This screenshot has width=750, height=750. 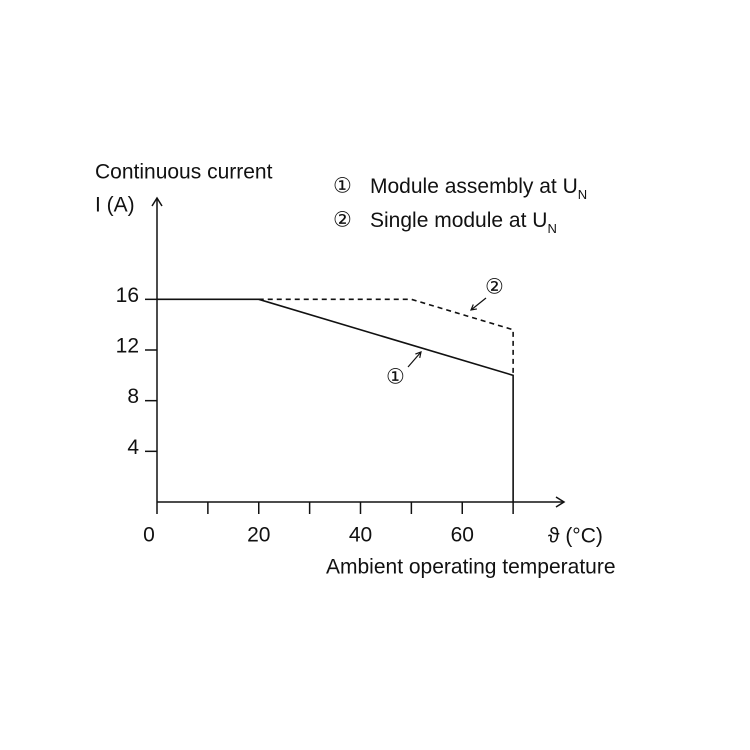 What do you see at coordinates (494, 287) in the screenshot?
I see `callout-marker: ②` at bounding box center [494, 287].